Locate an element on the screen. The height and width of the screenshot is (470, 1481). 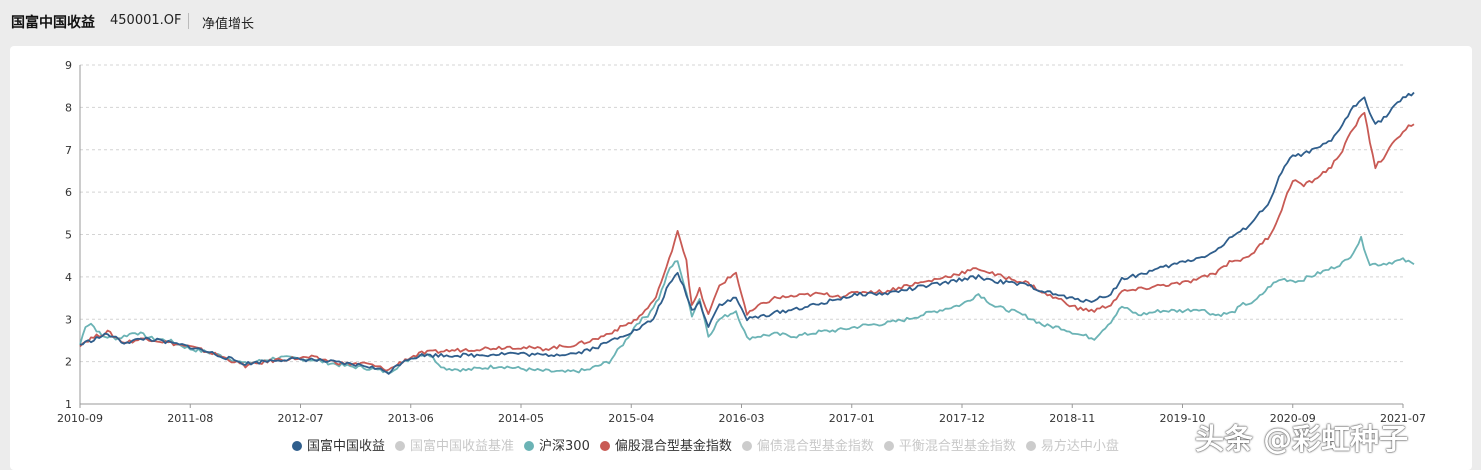
legend-label: 平衡混合型基金指数 is located at coordinates (957, 446).